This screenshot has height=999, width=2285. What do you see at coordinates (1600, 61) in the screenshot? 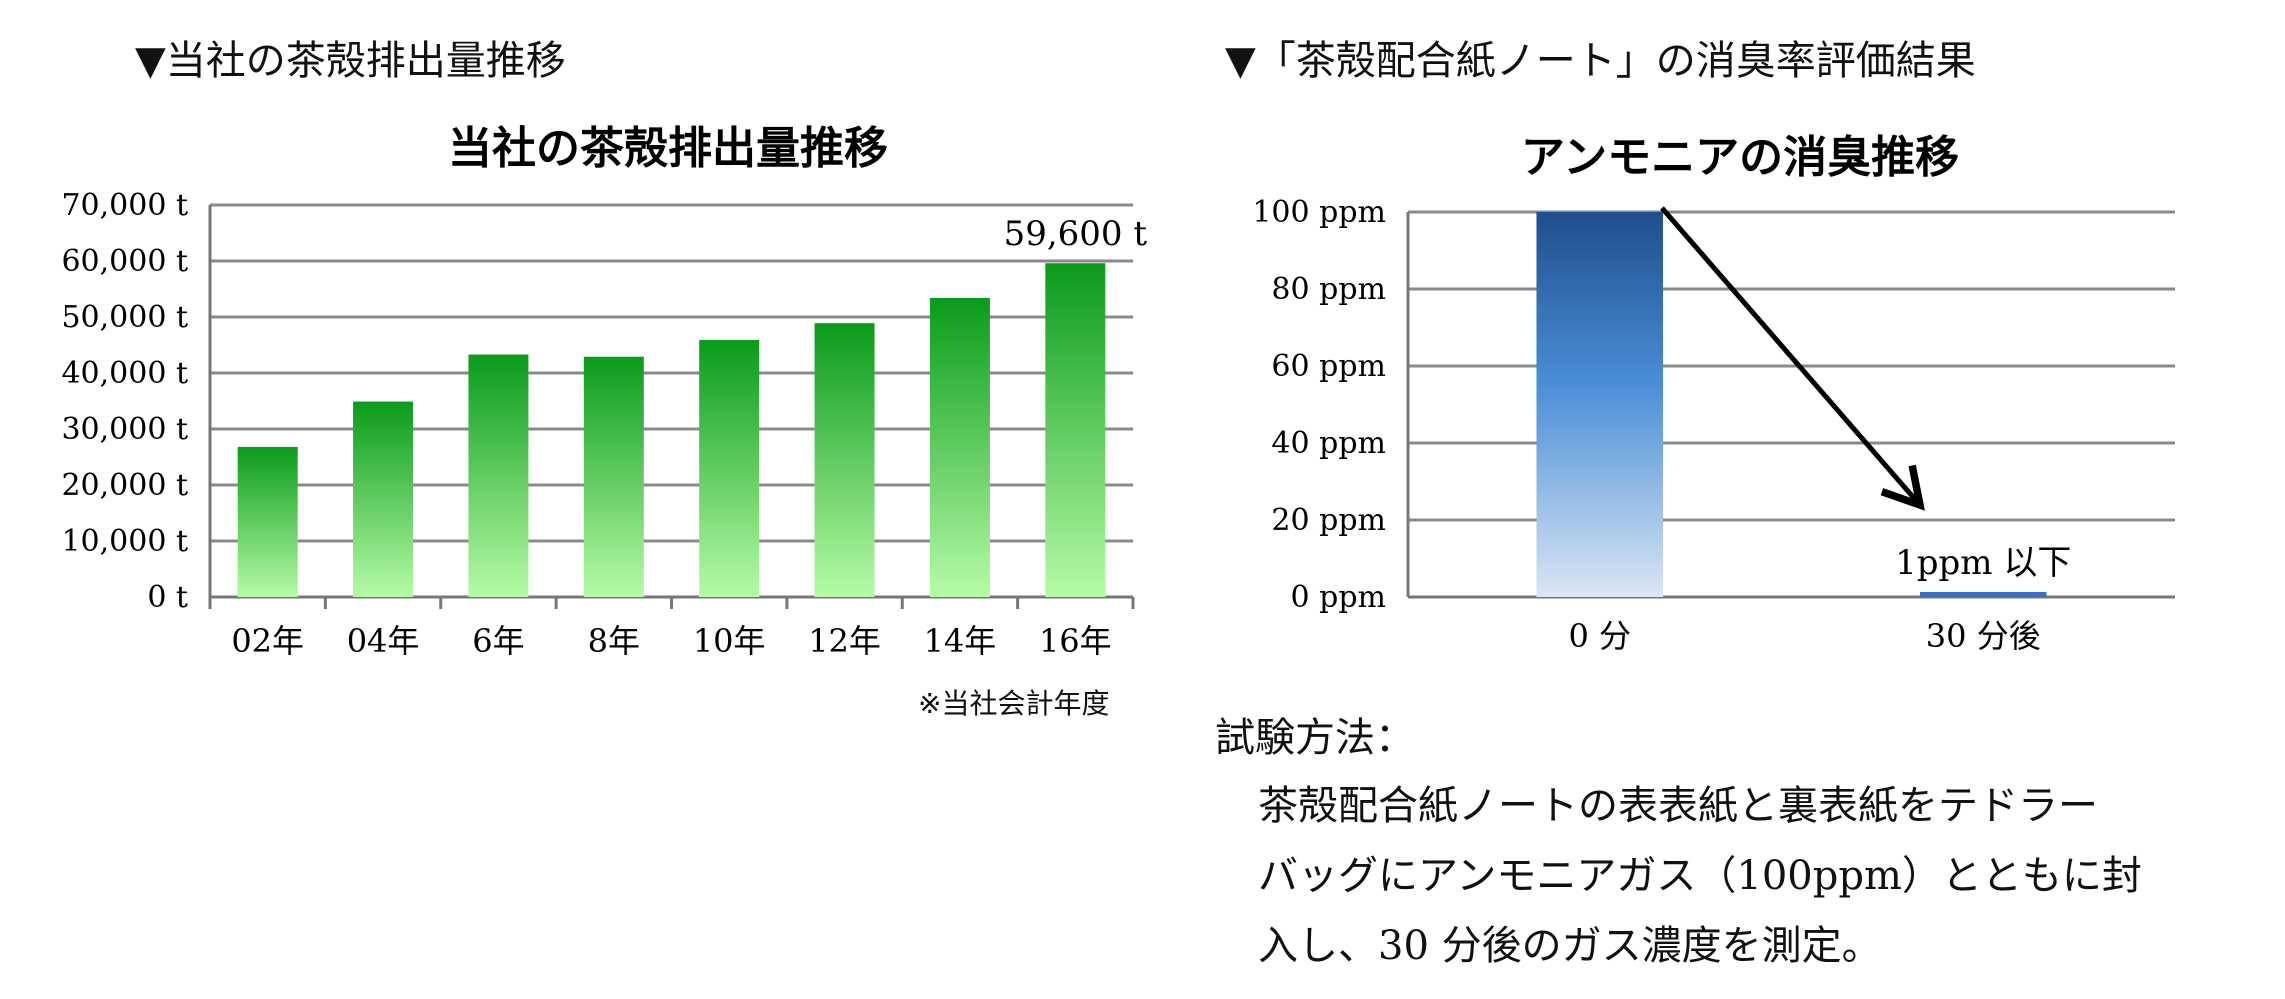
I see `right-section-heading: ▼「茶殻配合紙ノート」の消臭率評価結果` at bounding box center [1600, 61].